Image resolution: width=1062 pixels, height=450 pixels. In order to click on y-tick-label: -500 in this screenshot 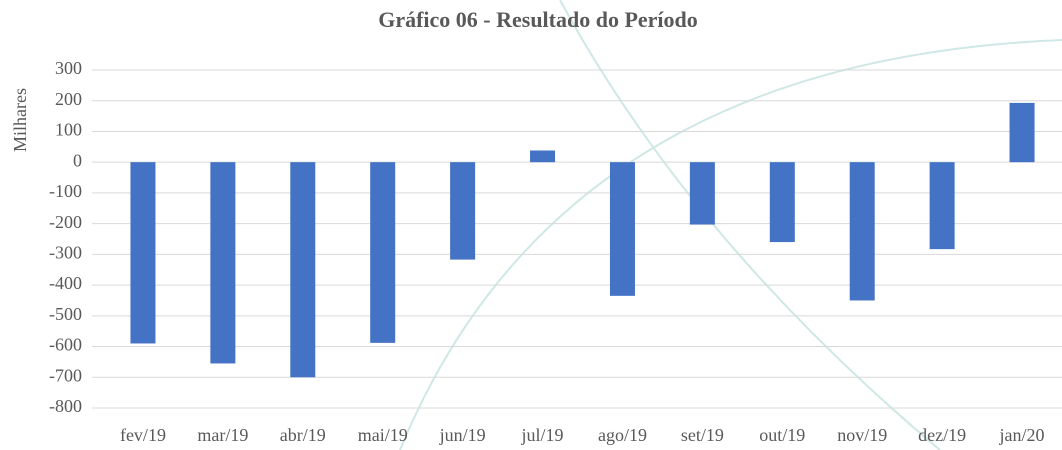, I will do `click(65, 314)`.